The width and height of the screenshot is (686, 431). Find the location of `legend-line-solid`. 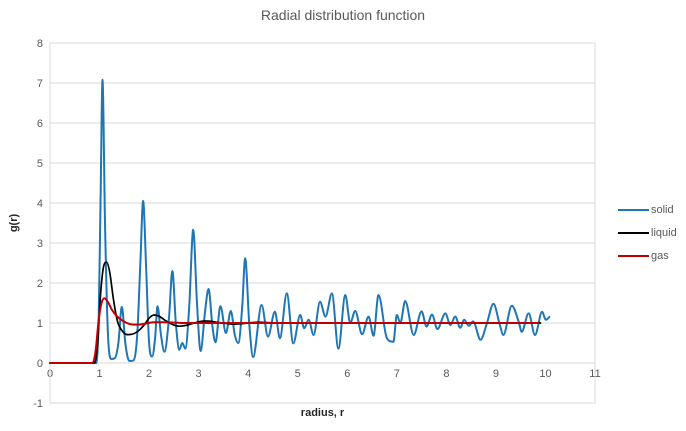

legend-line-solid is located at coordinates (633, 209).